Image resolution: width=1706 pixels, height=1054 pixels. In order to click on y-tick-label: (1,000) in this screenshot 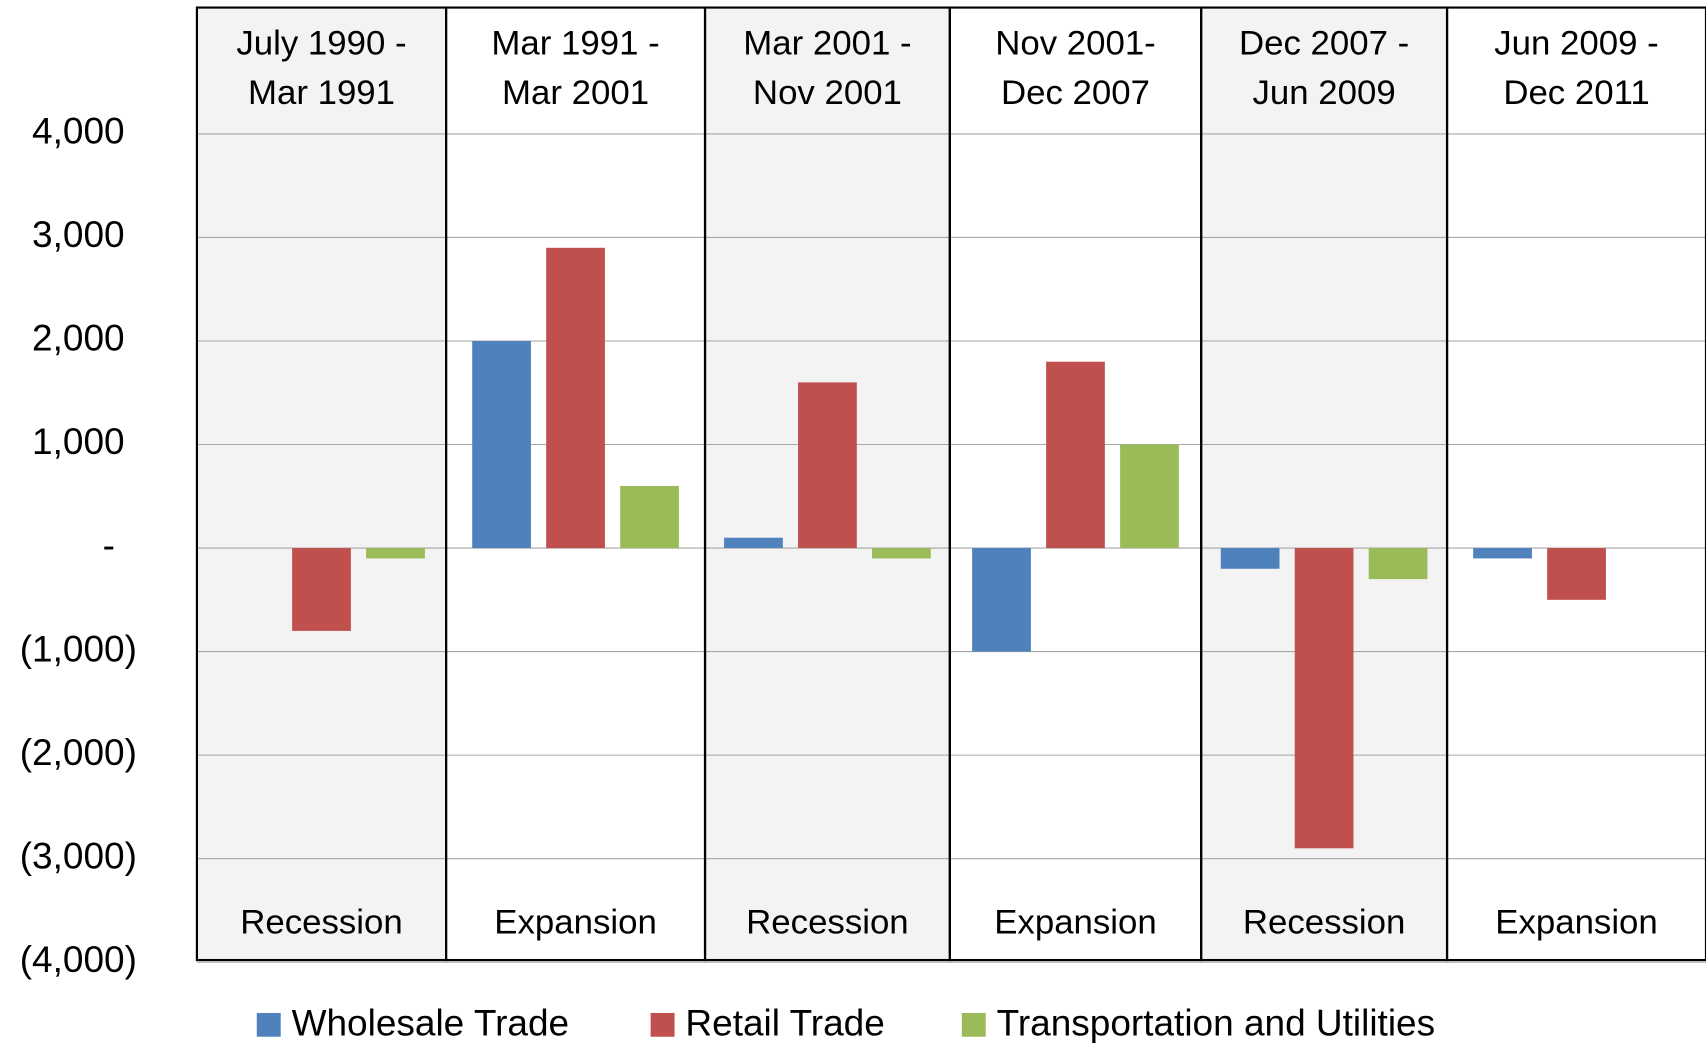, I will do `click(78, 648)`.